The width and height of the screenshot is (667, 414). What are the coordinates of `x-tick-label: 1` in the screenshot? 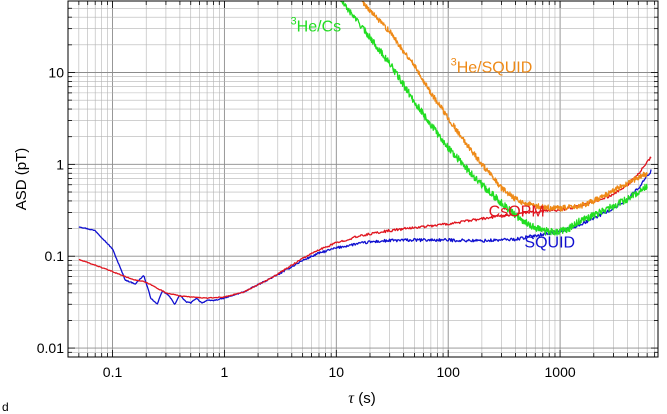 It's located at (225, 372).